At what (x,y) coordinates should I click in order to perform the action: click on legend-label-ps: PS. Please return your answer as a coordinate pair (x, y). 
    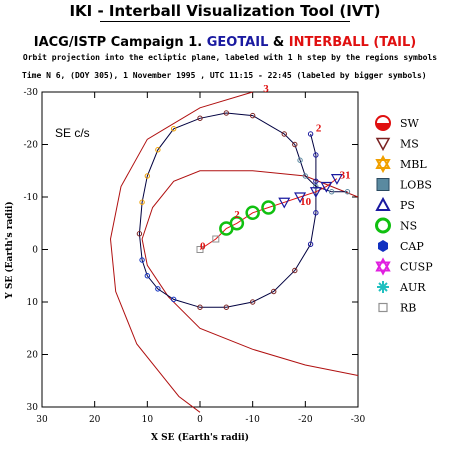
    Looking at the image, I should click on (407, 205).